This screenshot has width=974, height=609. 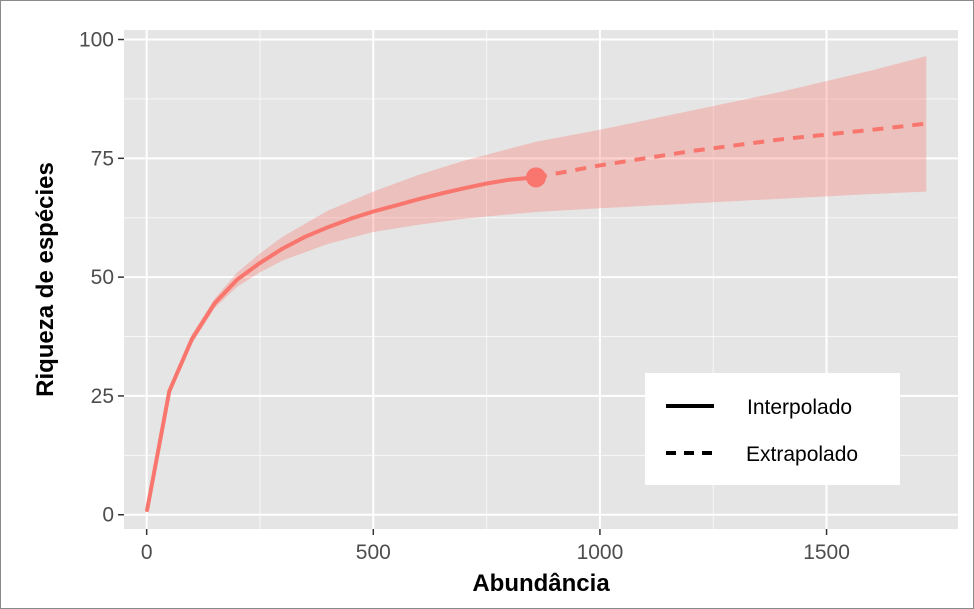 I want to click on x-tick-label: 1000, so click(x=600, y=552).